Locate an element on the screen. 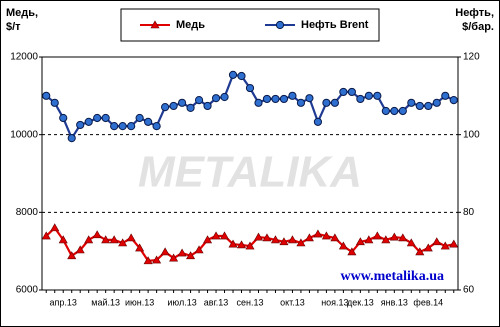  source-url: www.metalika.ua is located at coordinates (392, 276).